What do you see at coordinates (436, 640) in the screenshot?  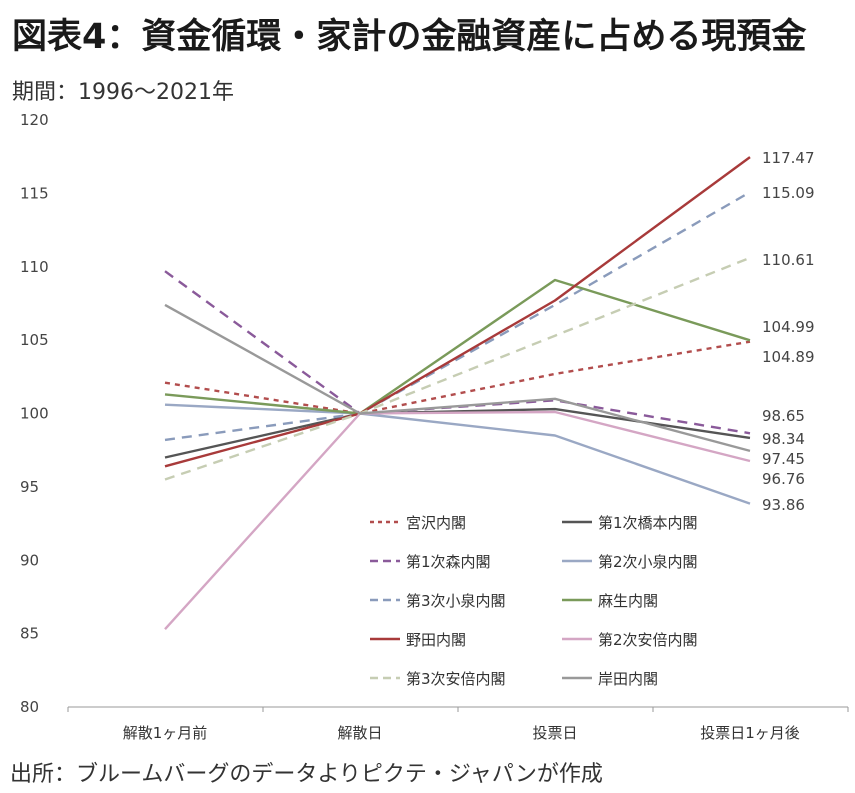 I see `legend-label: 野田内閣` at bounding box center [436, 640].